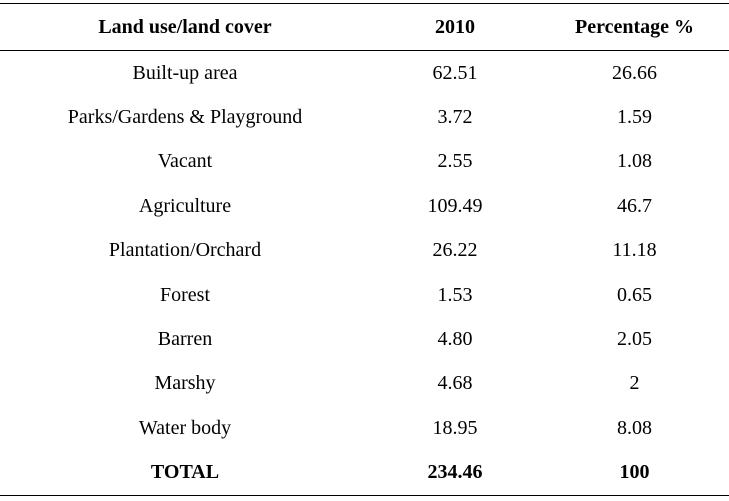 The height and width of the screenshot is (501, 729). Describe the element at coordinates (634, 427) in the screenshot. I see `table-cell: 8.08` at that location.